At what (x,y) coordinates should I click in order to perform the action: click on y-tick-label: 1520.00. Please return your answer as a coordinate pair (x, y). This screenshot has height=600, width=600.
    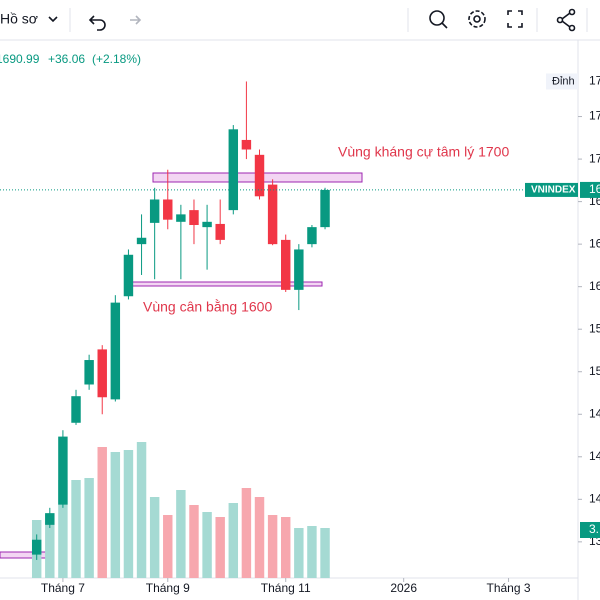
    Looking at the image, I should click on (594, 371).